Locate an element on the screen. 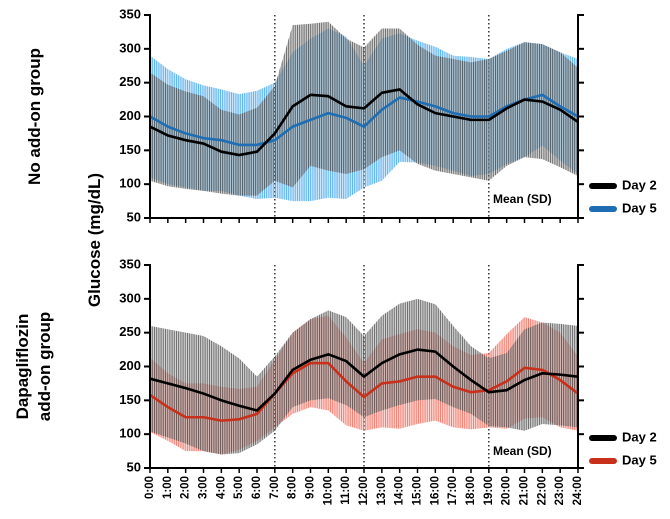 The height and width of the screenshot is (519, 670). x-tick-label: 10:00 is located at coordinates (328, 490).